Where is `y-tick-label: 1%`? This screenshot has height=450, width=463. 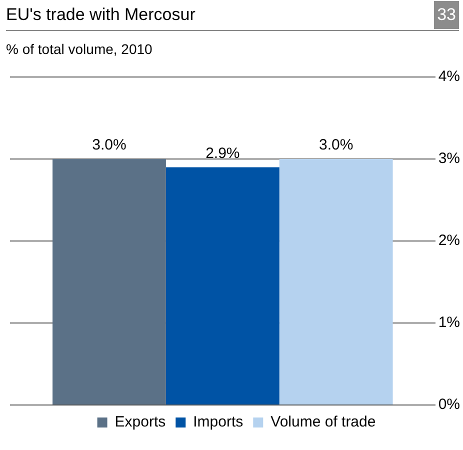
y-tick-label: 1% is located at coordinates (449, 323).